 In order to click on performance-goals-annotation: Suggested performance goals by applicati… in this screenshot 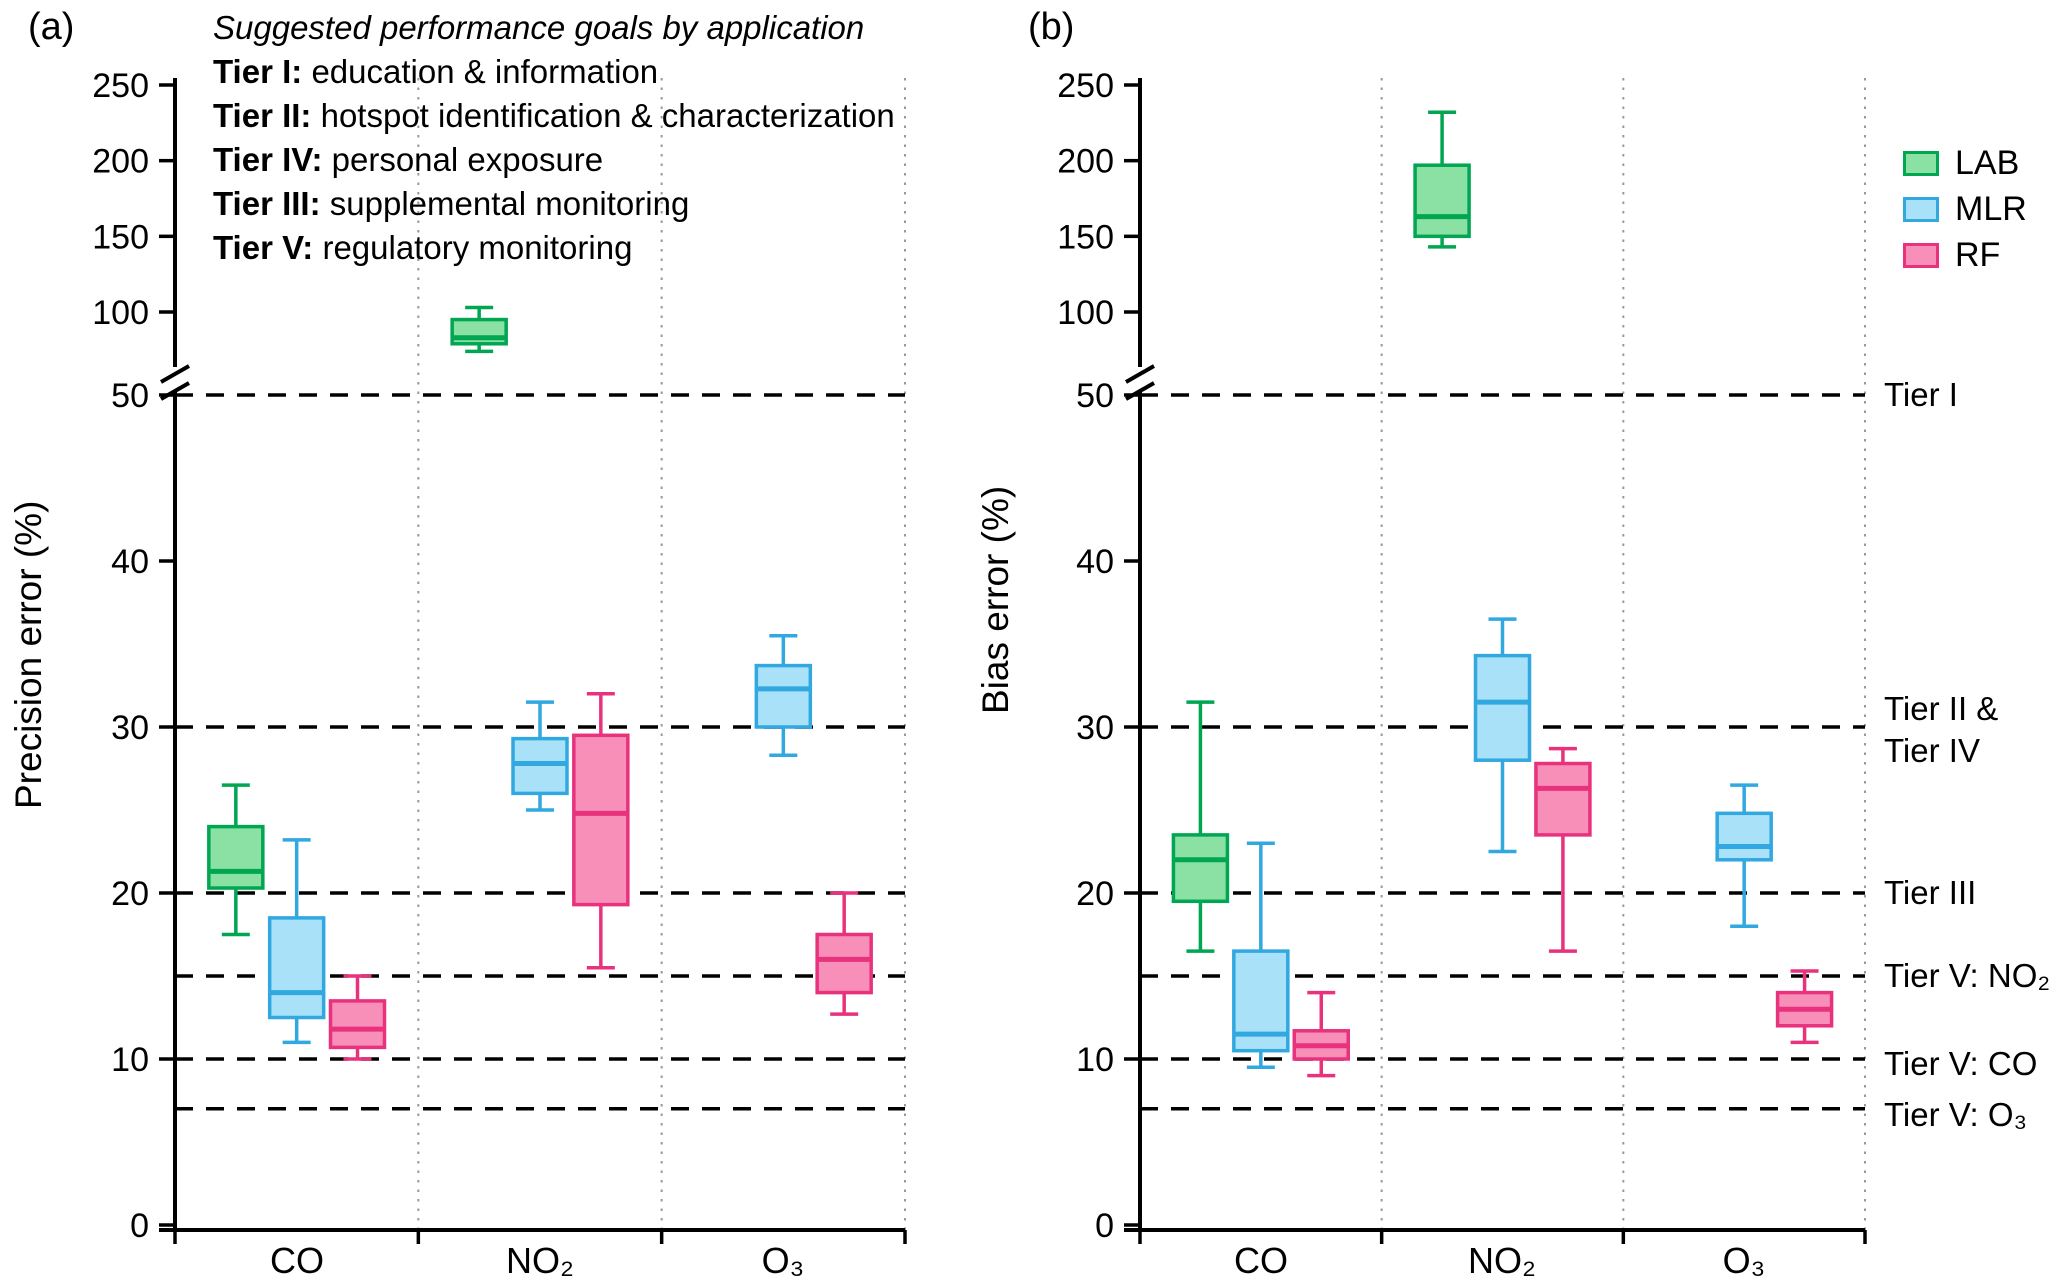, I will do `click(554, 138)`.